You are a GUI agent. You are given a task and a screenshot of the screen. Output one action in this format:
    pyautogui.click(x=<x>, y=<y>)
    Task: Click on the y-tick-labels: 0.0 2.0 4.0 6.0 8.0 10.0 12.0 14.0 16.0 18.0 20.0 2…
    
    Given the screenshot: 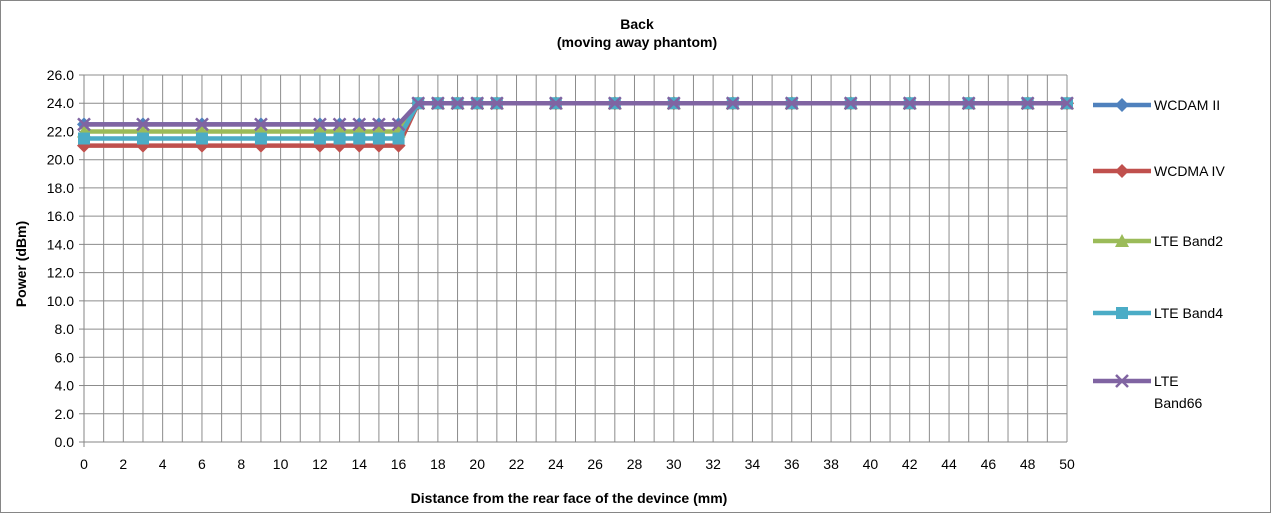 What is the action you would take?
    pyautogui.click(x=60, y=258)
    